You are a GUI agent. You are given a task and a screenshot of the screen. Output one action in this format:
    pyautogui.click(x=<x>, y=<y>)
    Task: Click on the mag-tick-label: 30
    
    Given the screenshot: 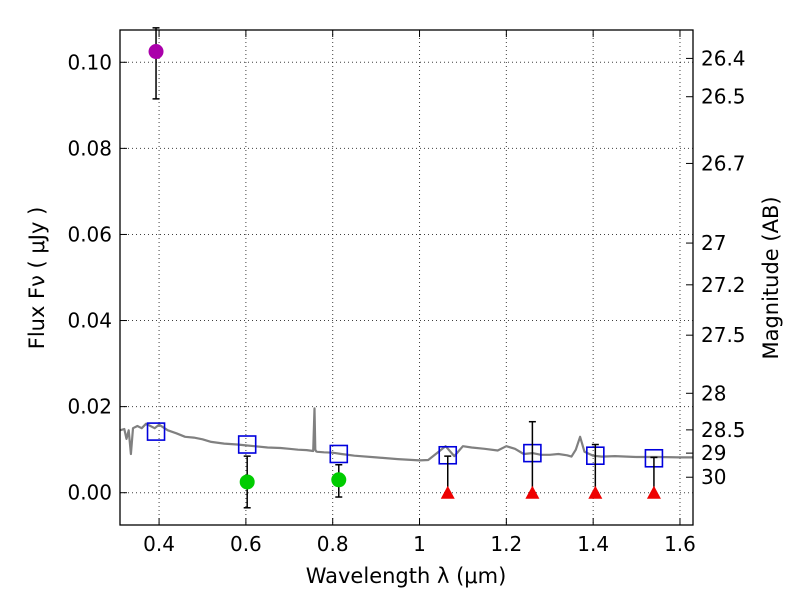 What is the action you would take?
    pyautogui.click(x=713, y=477)
    